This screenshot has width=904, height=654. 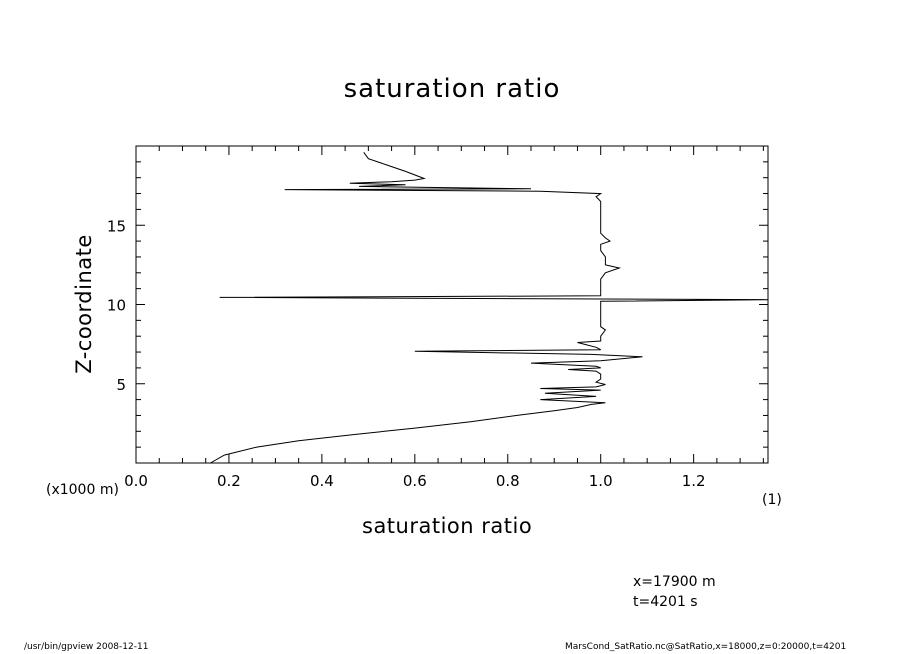 I want to click on x-tick-label: 1.0, so click(x=601, y=481).